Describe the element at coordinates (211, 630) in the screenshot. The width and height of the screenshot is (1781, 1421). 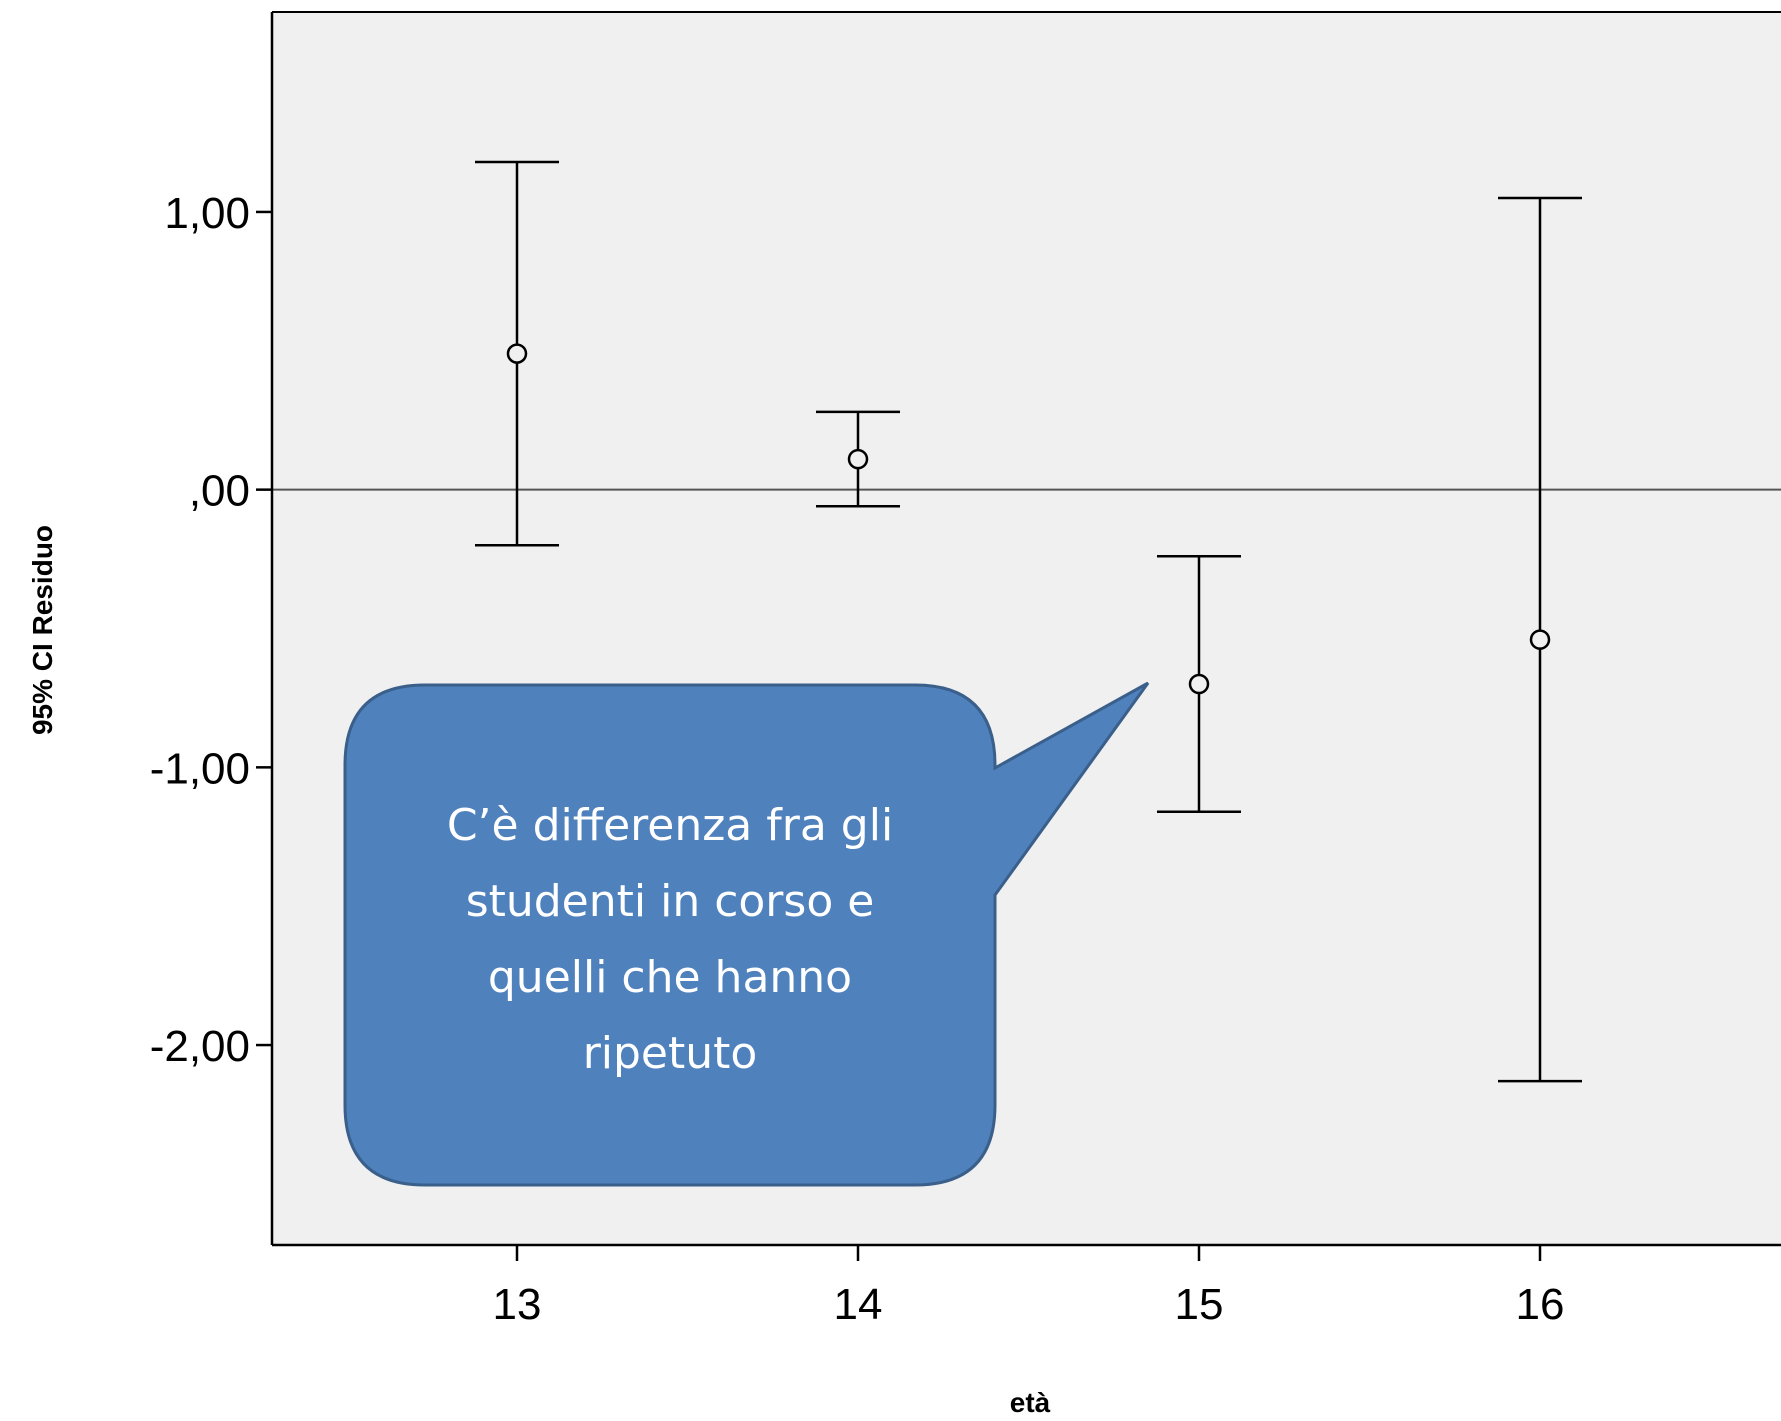
I see `y-axis-ticks: 1,00 ,00 -1,00 -2,00` at that location.